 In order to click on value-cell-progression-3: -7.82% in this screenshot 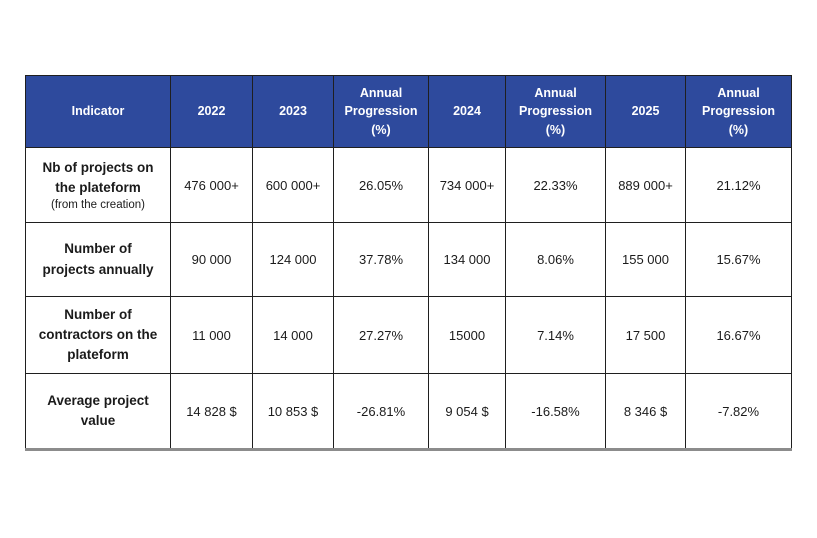, I will do `click(738, 412)`.